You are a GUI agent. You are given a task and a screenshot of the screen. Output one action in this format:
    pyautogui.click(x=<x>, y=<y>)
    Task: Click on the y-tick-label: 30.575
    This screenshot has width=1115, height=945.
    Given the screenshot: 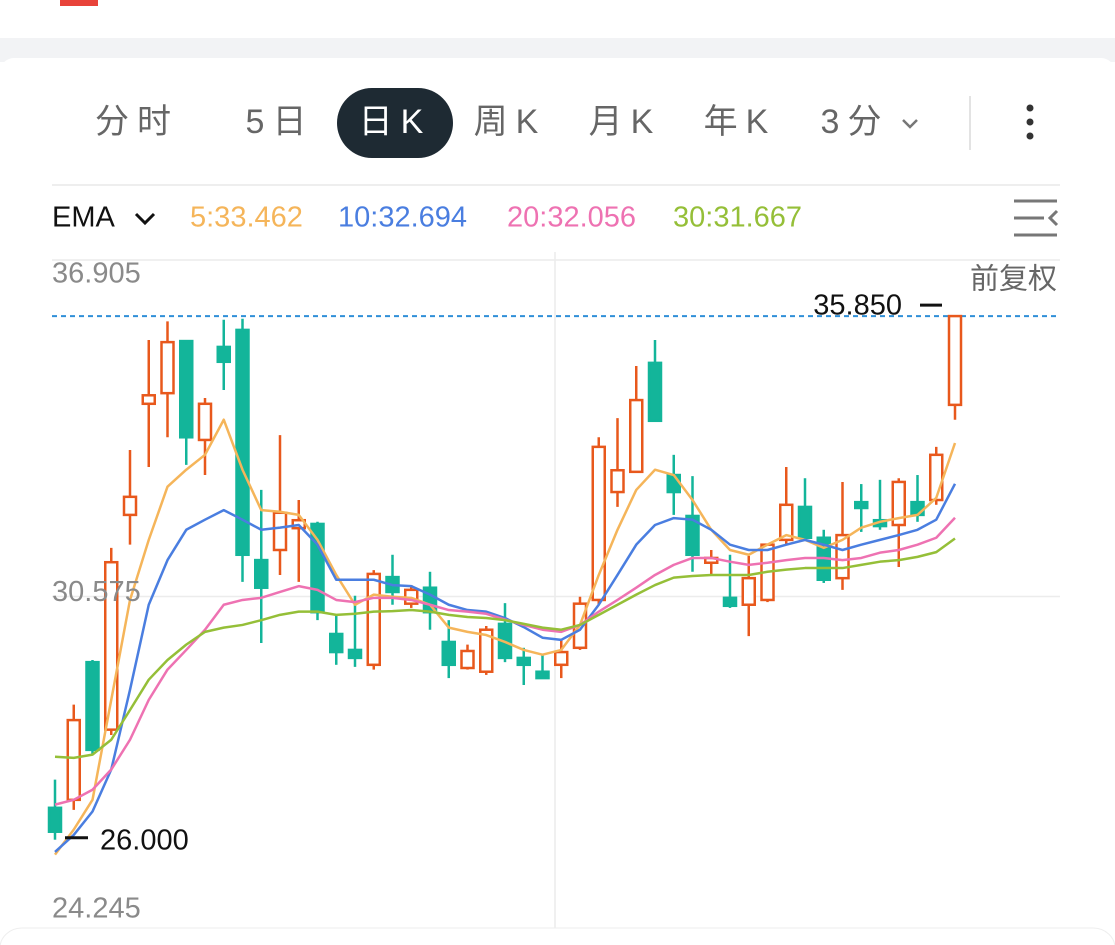 What is the action you would take?
    pyautogui.click(x=96, y=592)
    